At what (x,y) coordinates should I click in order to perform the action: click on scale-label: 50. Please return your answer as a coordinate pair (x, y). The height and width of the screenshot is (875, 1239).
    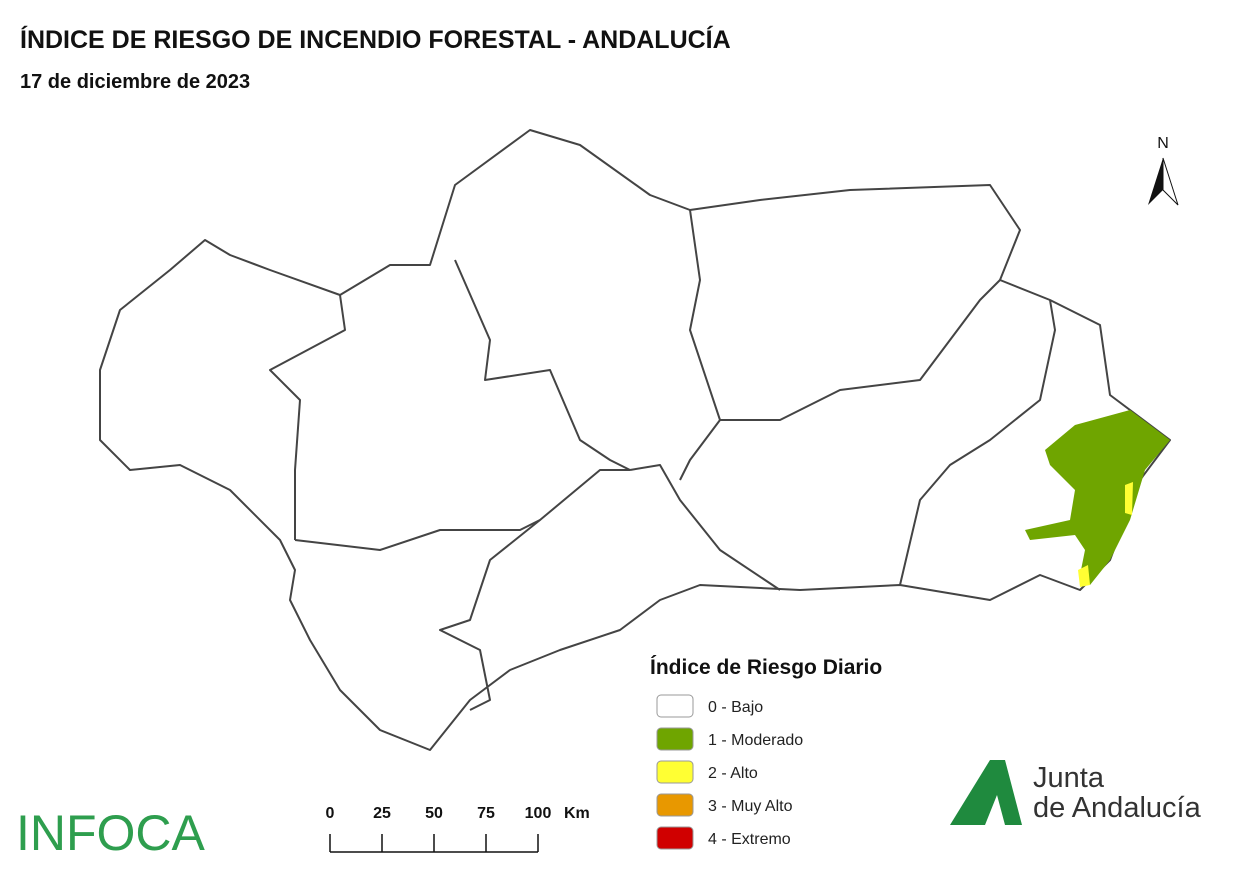
    Looking at the image, I should click on (434, 813).